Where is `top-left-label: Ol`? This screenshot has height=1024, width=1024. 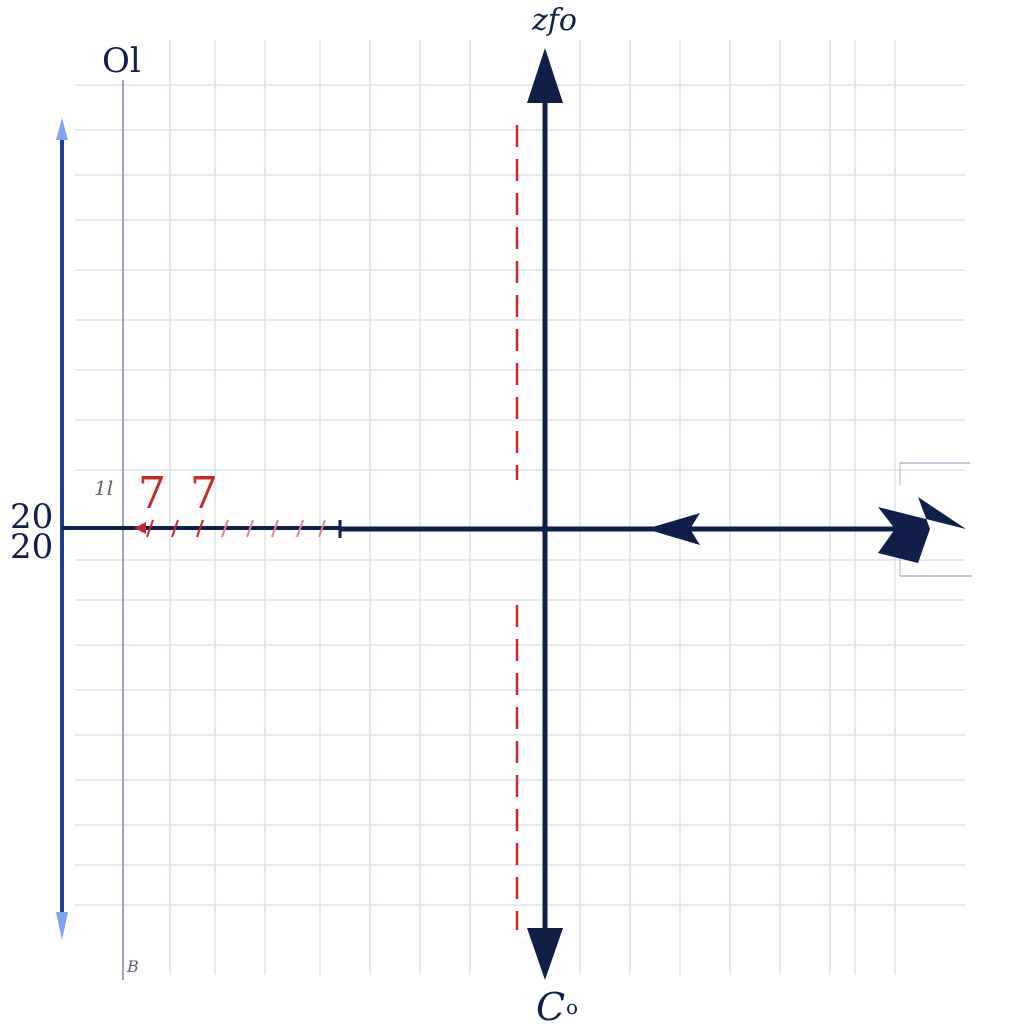
top-left-label: Ol is located at coordinates (121, 61).